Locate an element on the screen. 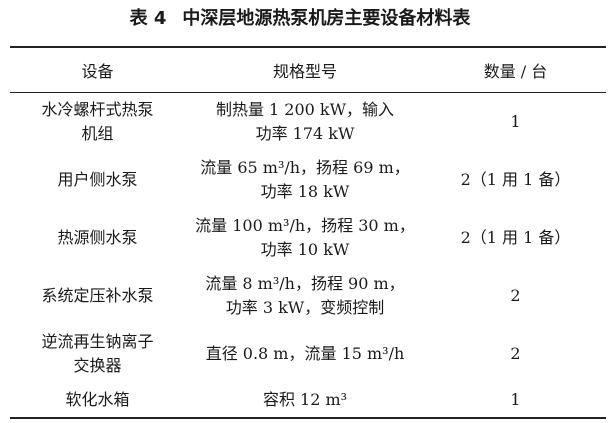 Image resolution: width=616 pixels, height=423 pixels. equipment-cell-line: 交换器 is located at coordinates (97, 365).